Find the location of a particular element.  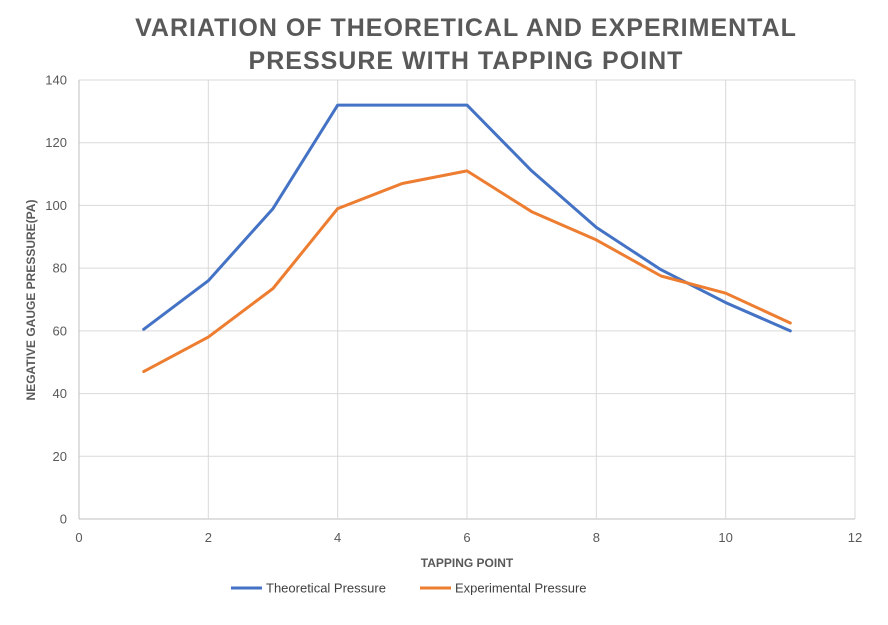

y-tick-label: 100 is located at coordinates (56, 205).